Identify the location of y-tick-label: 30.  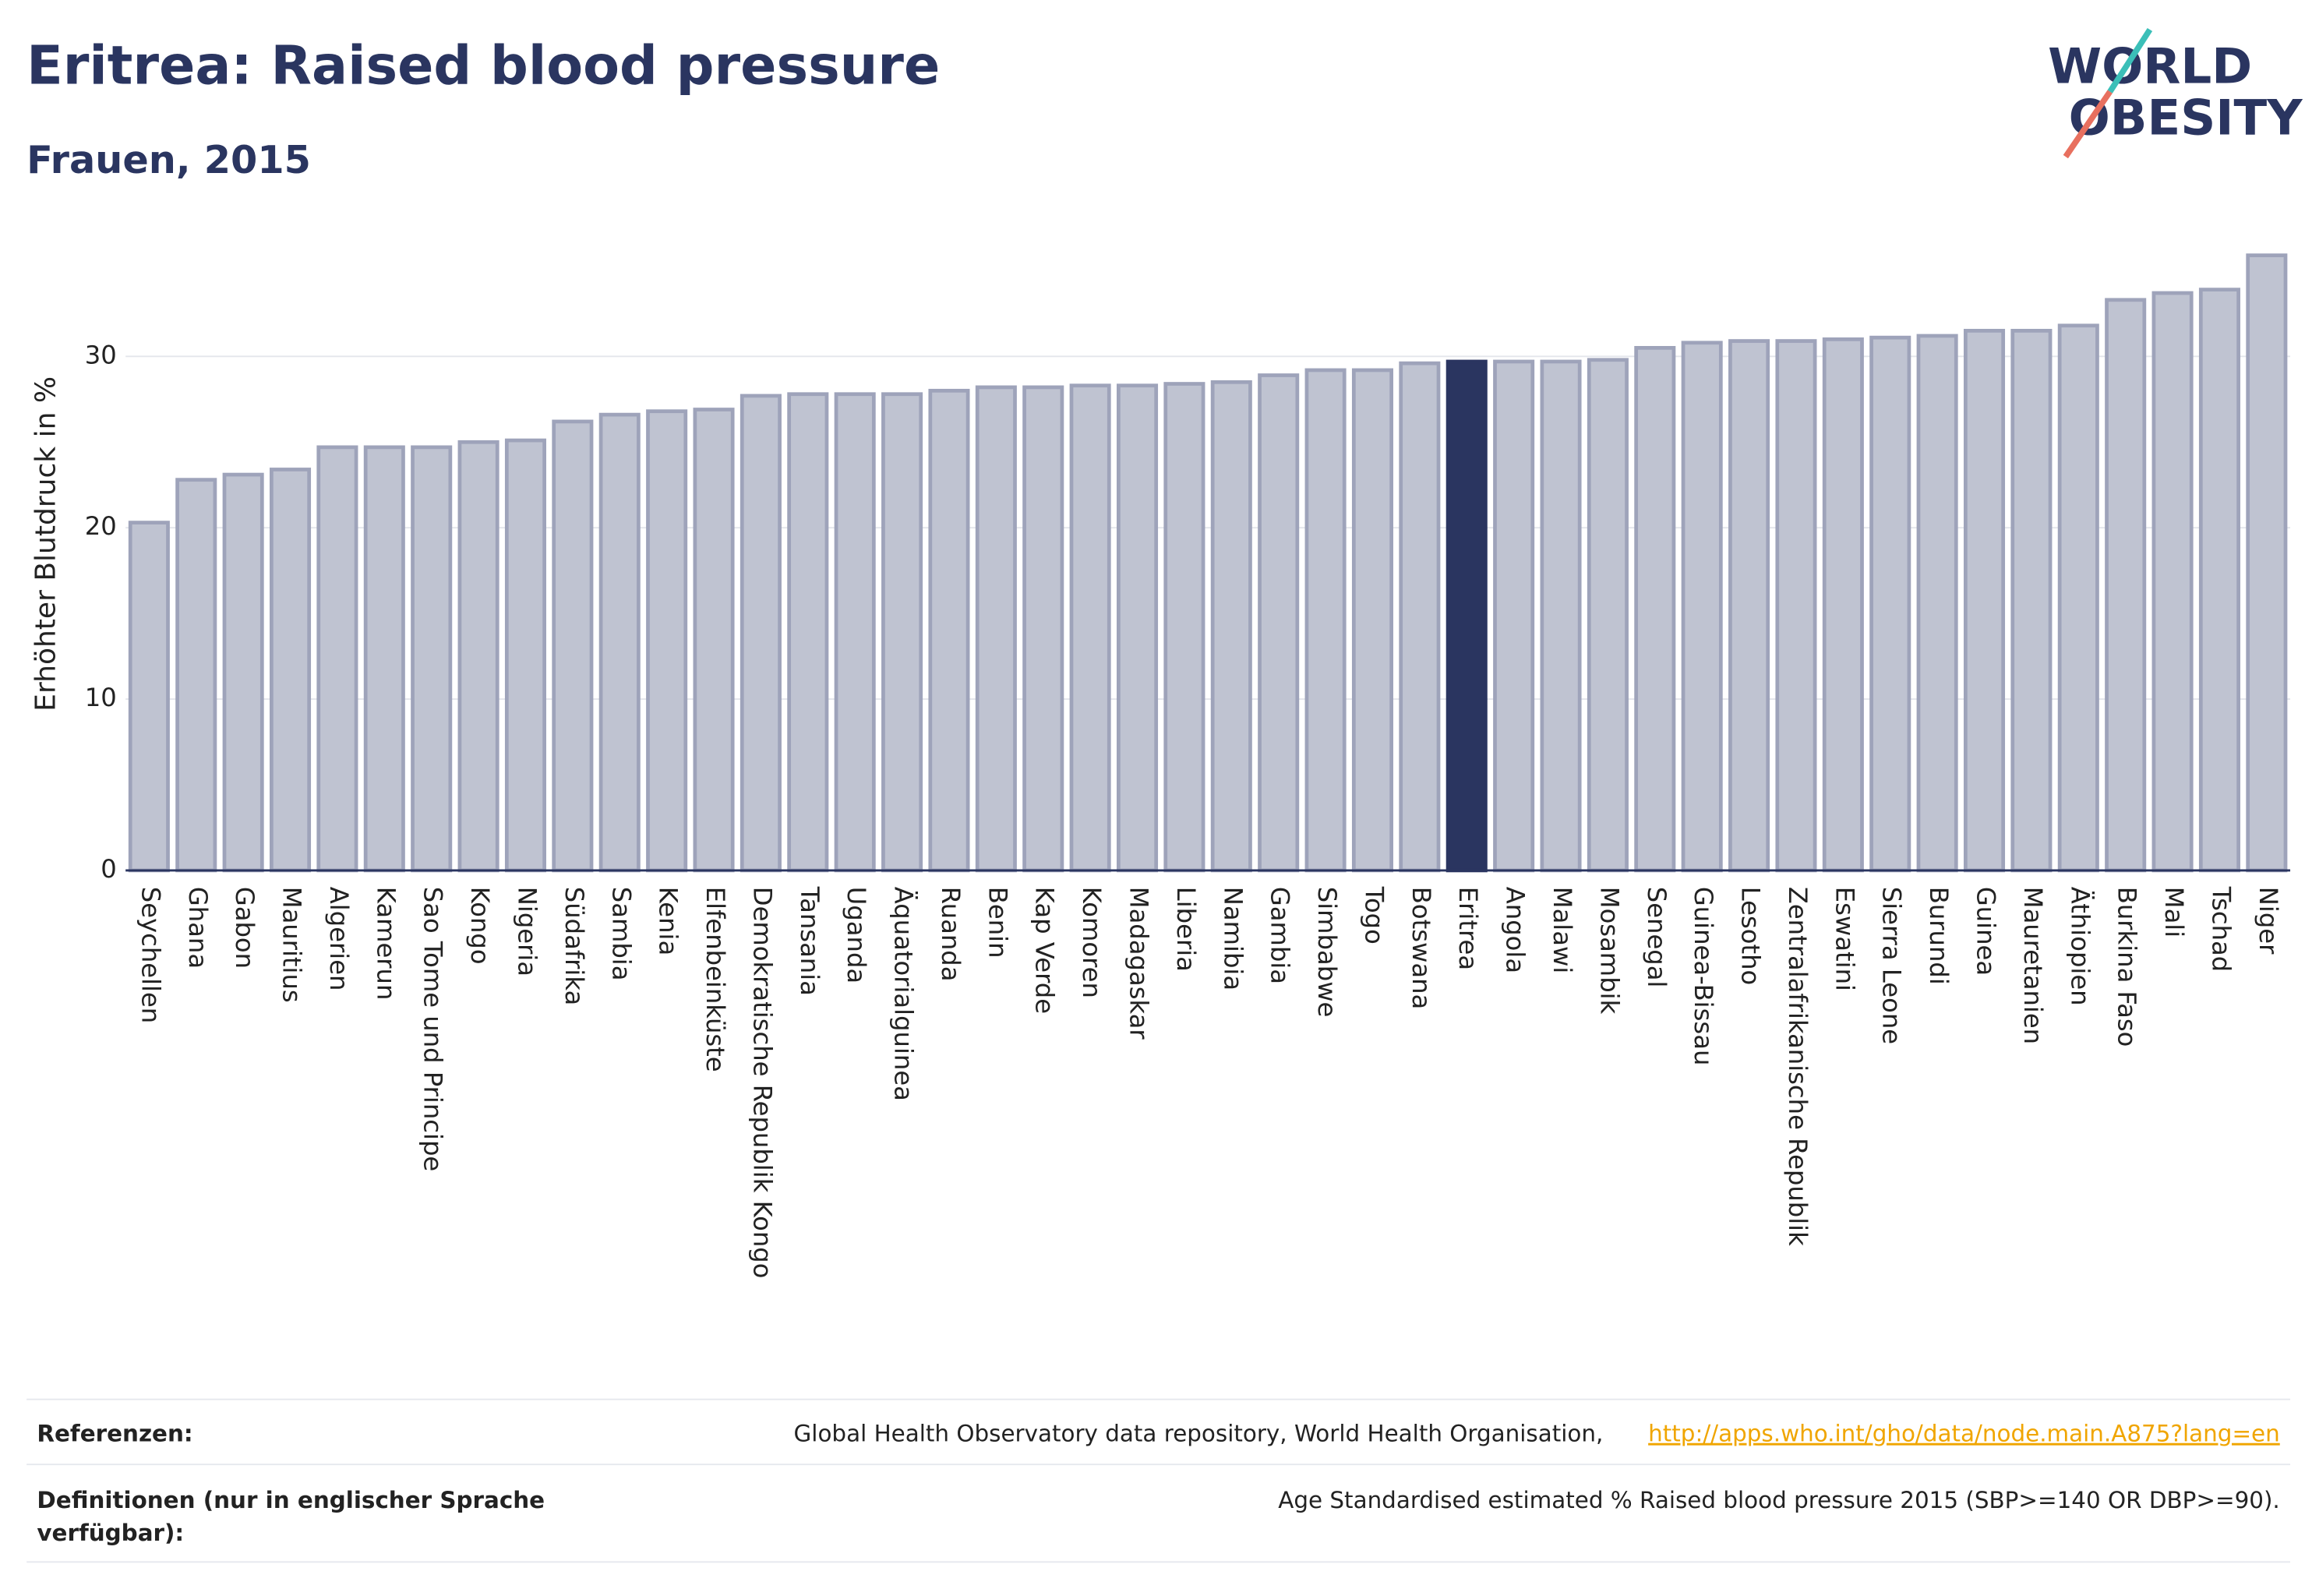
(101, 354).